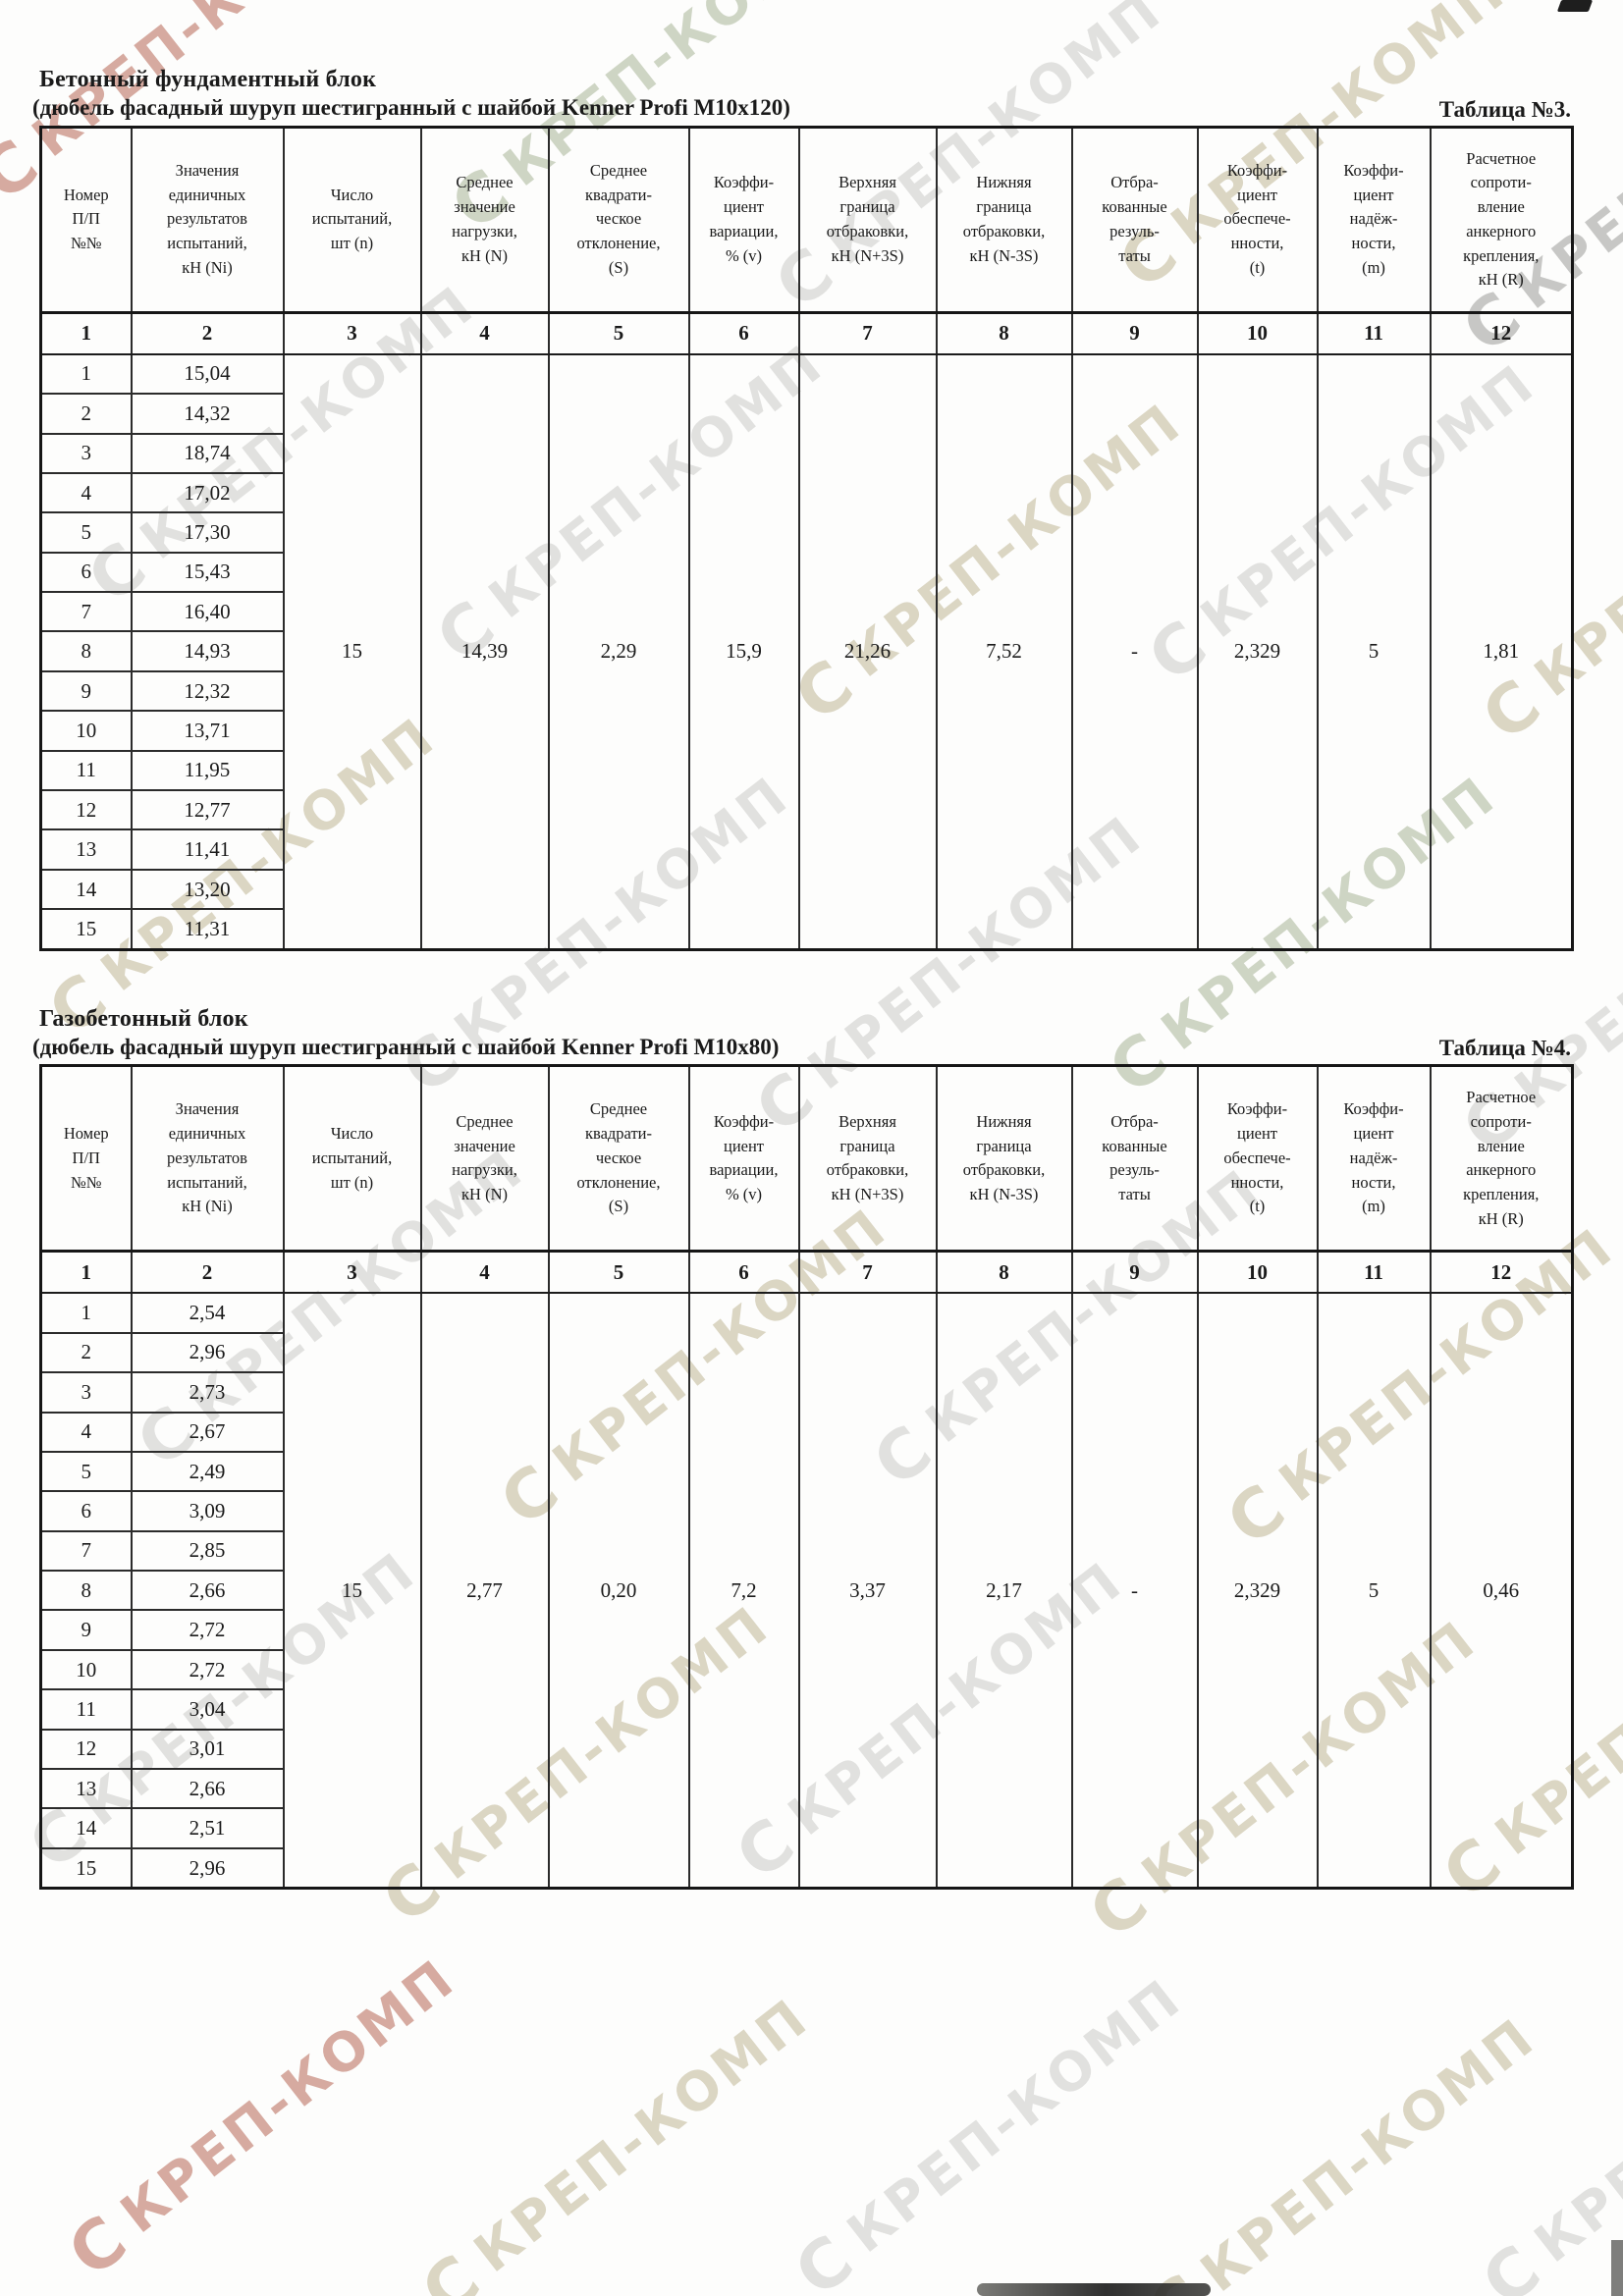 The image size is (1623, 2296). Describe the element at coordinates (208, 1868) in the screenshot. I see `test-value-cell: 2,96` at that location.